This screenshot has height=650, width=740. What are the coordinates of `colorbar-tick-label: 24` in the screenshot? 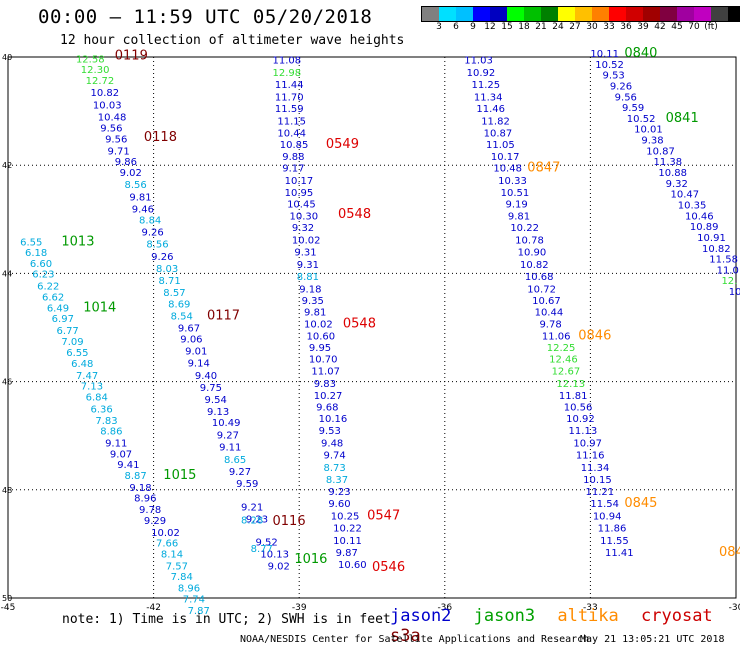 It's located at (558, 27).